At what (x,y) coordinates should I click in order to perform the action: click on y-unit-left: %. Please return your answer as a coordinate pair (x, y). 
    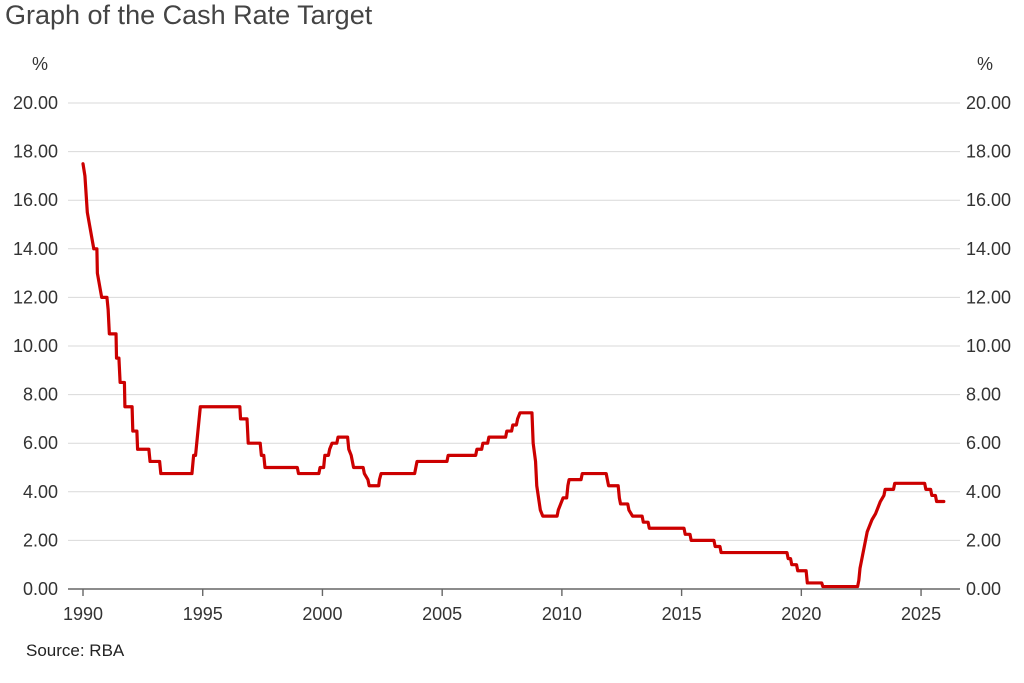
    Looking at the image, I should click on (40, 64).